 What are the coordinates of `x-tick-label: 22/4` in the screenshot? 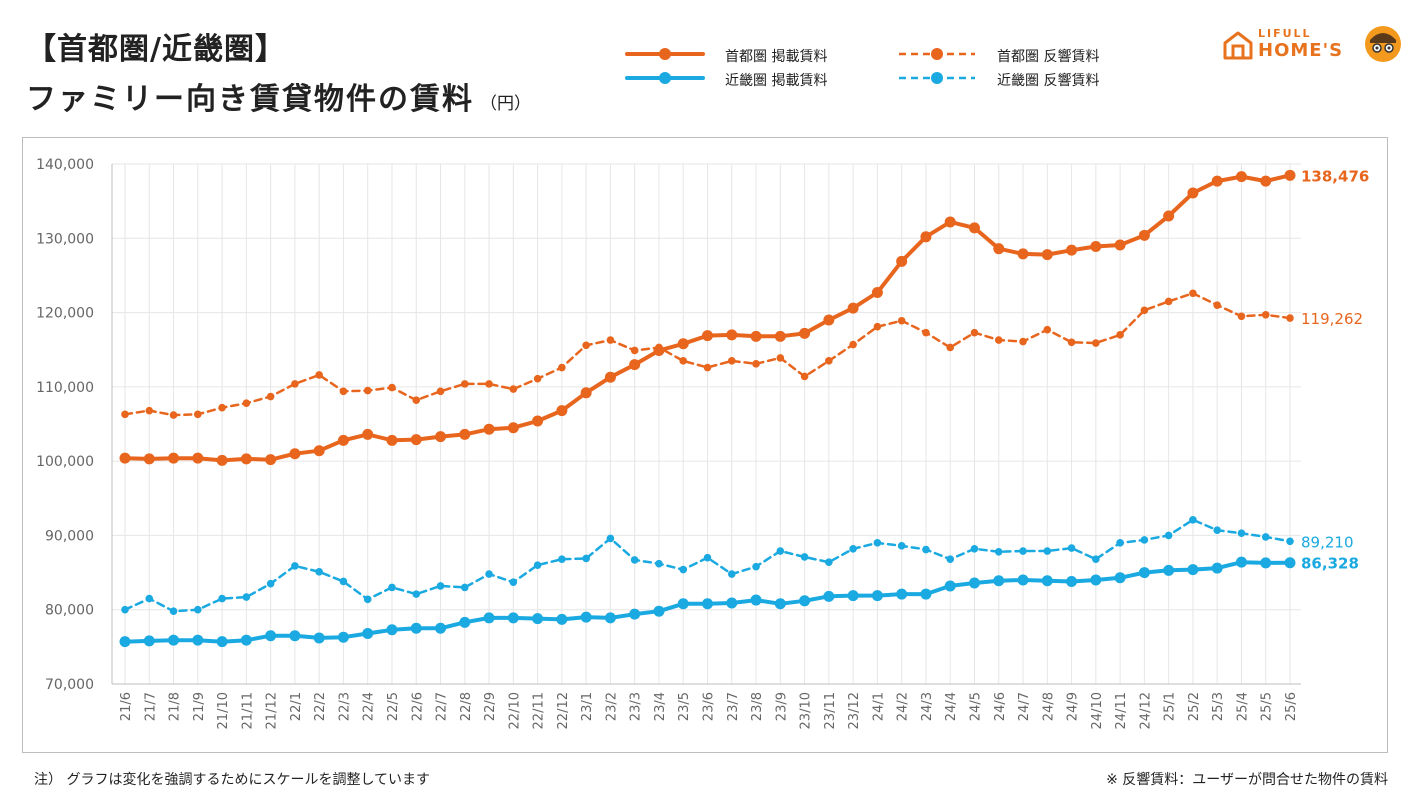 It's located at (369, 706).